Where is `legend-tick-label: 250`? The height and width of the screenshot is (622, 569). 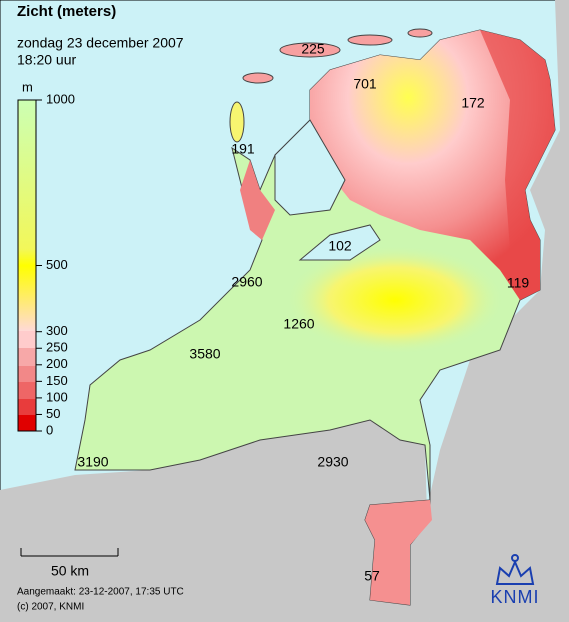
legend-tick-label: 250 is located at coordinates (57, 347).